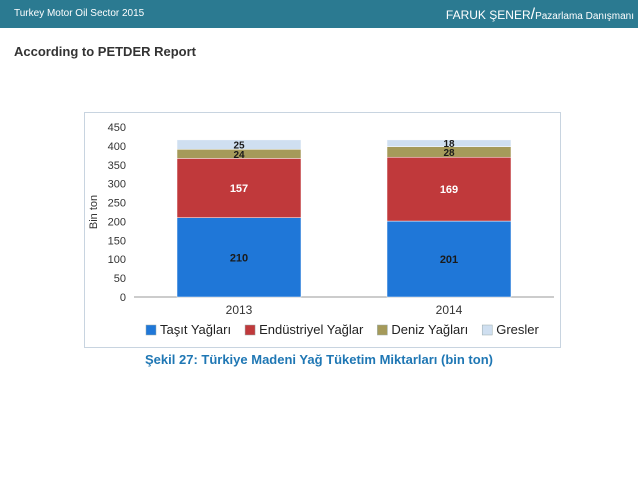 The height and width of the screenshot is (479, 638). I want to click on y-tick-label: 300, so click(117, 185).